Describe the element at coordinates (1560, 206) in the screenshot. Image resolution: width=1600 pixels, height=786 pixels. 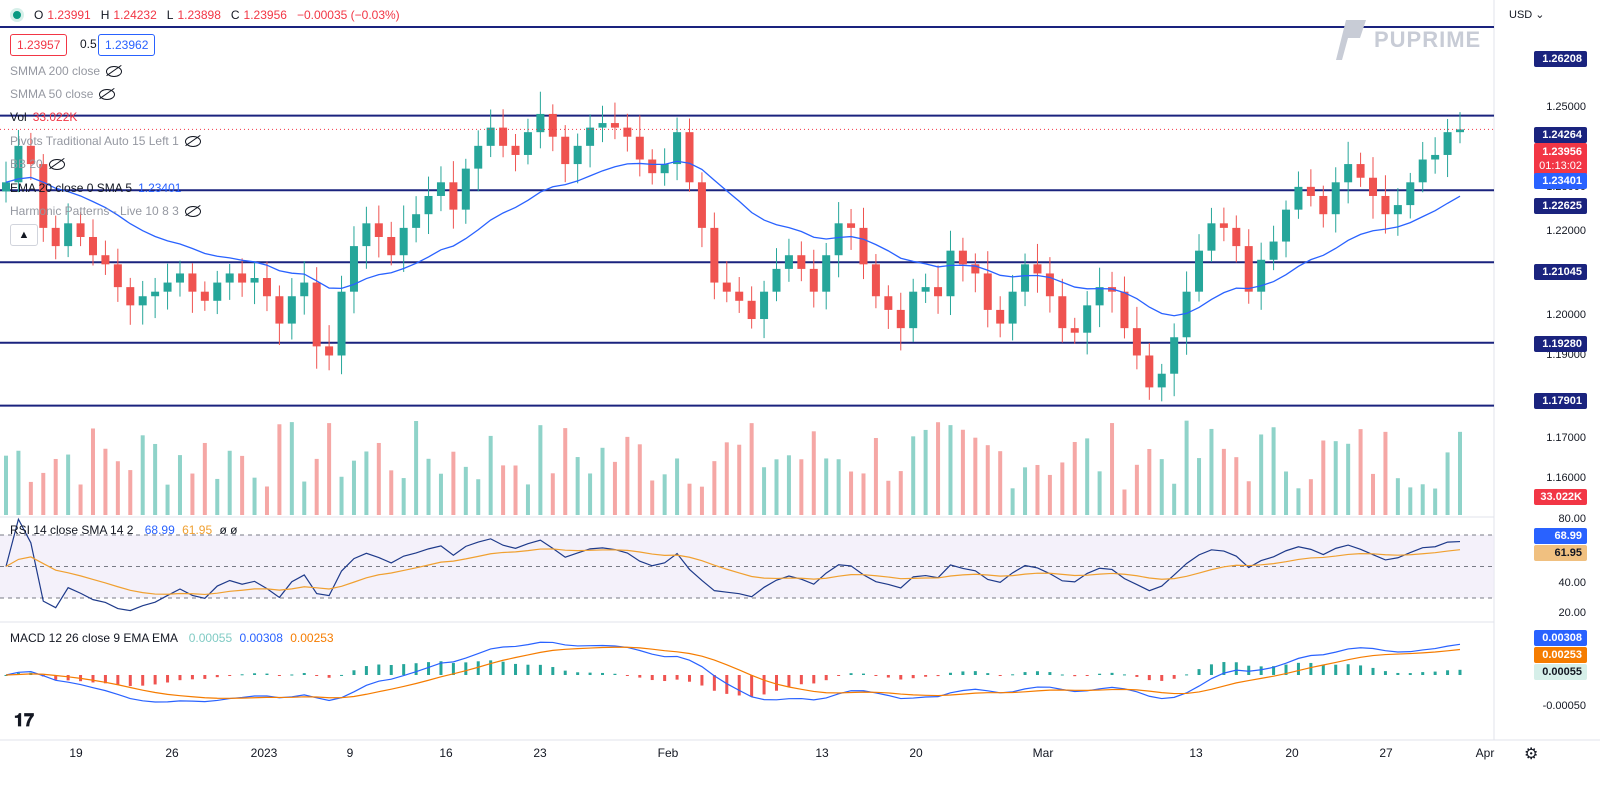
I see `level-tag: 1.22625` at that location.